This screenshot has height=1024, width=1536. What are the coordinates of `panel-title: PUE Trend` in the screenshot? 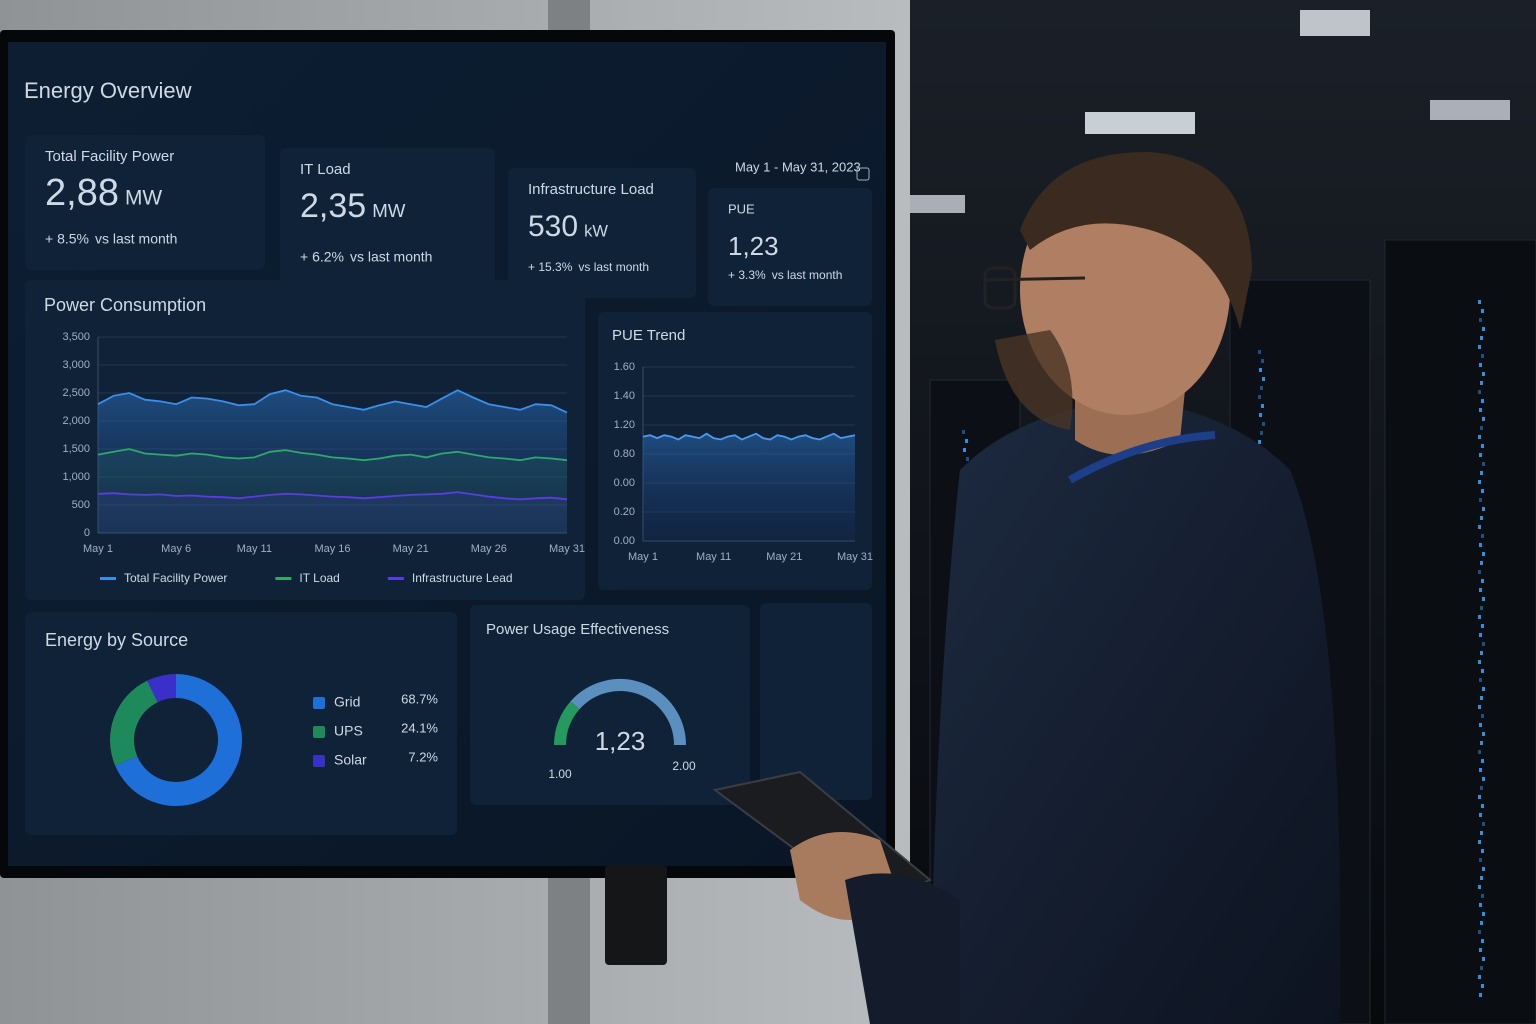 It's located at (648, 335).